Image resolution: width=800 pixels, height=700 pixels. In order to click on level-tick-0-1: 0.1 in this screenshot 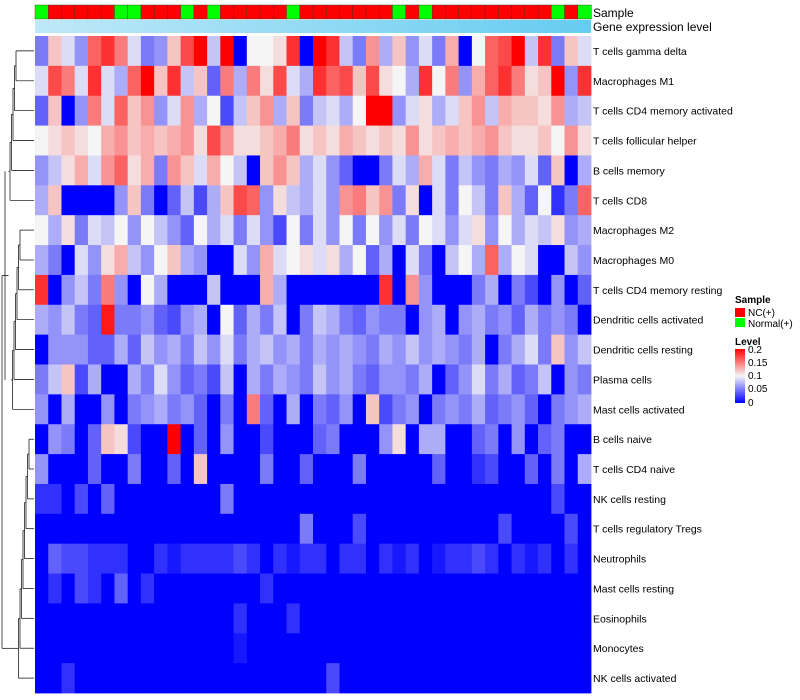, I will do `click(755, 376)`.